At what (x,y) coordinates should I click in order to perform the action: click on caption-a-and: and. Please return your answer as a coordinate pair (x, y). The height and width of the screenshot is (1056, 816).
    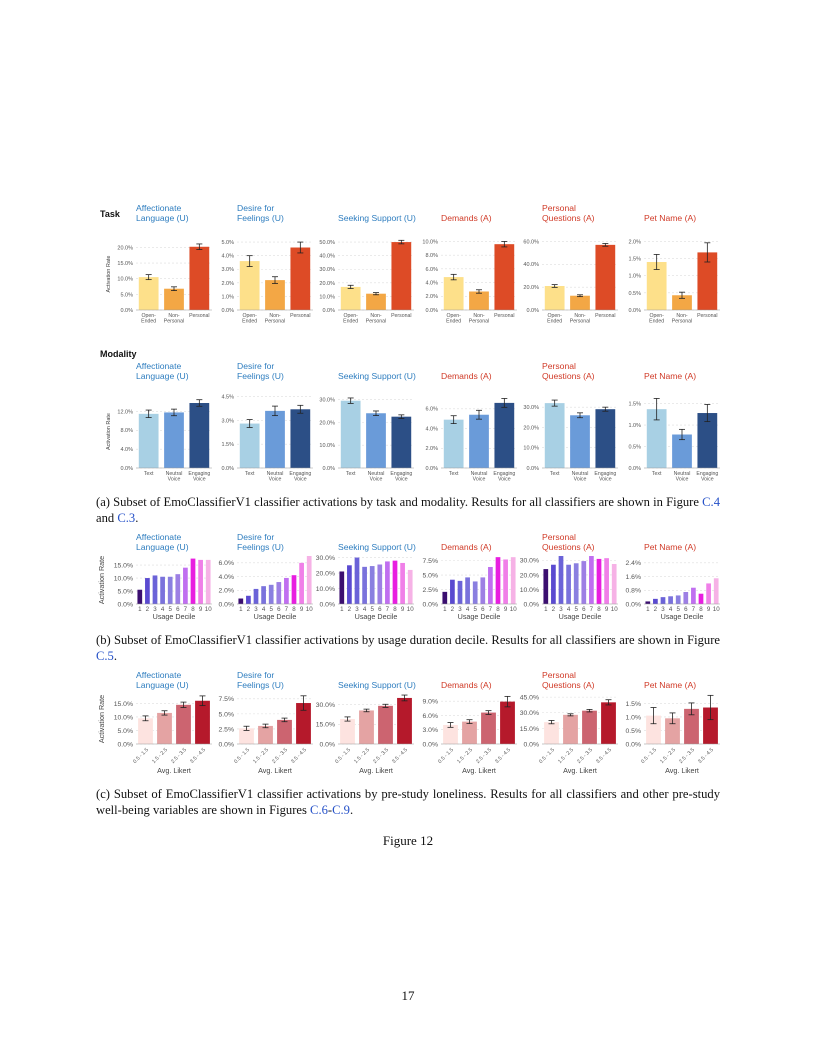
    Looking at the image, I should click on (105, 518).